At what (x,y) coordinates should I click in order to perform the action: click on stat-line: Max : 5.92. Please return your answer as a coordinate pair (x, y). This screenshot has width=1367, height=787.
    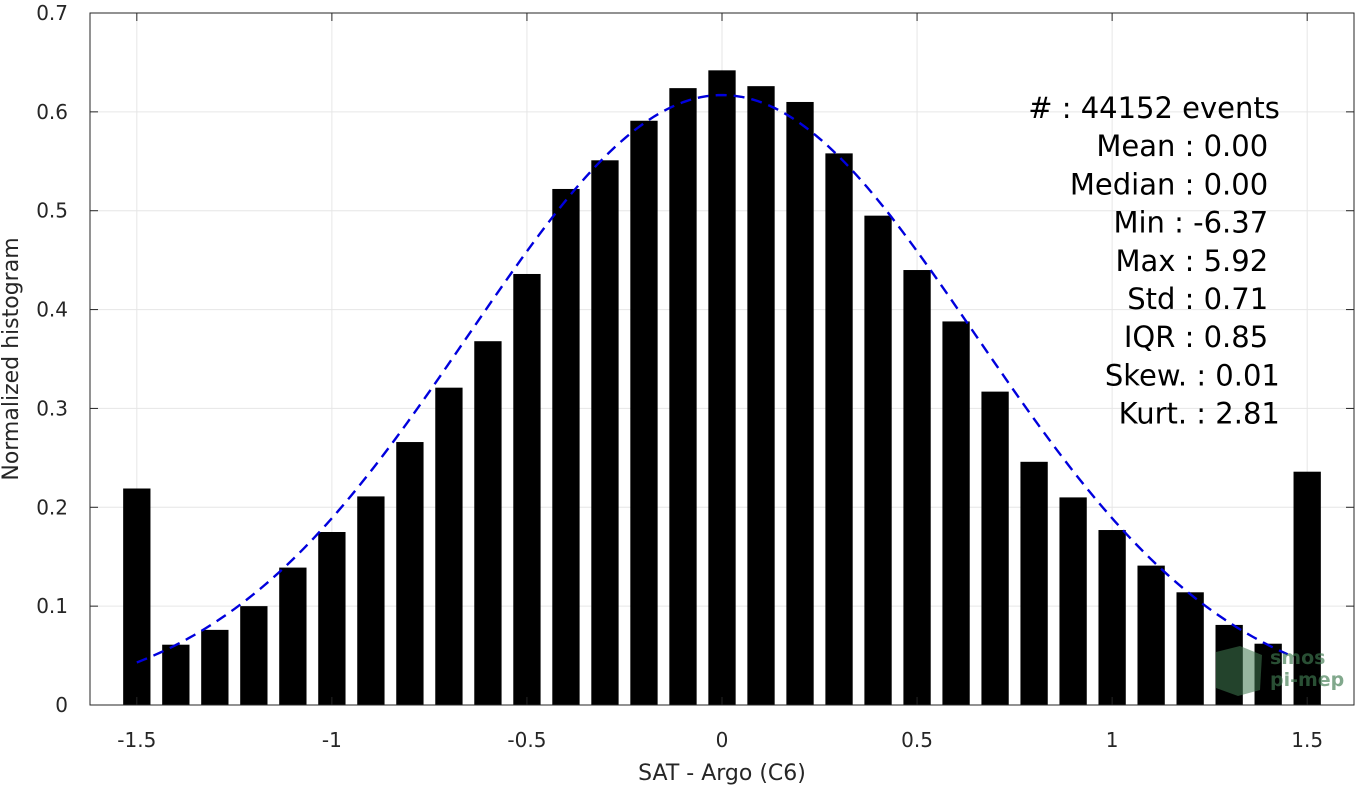
    Looking at the image, I should click on (1191, 261).